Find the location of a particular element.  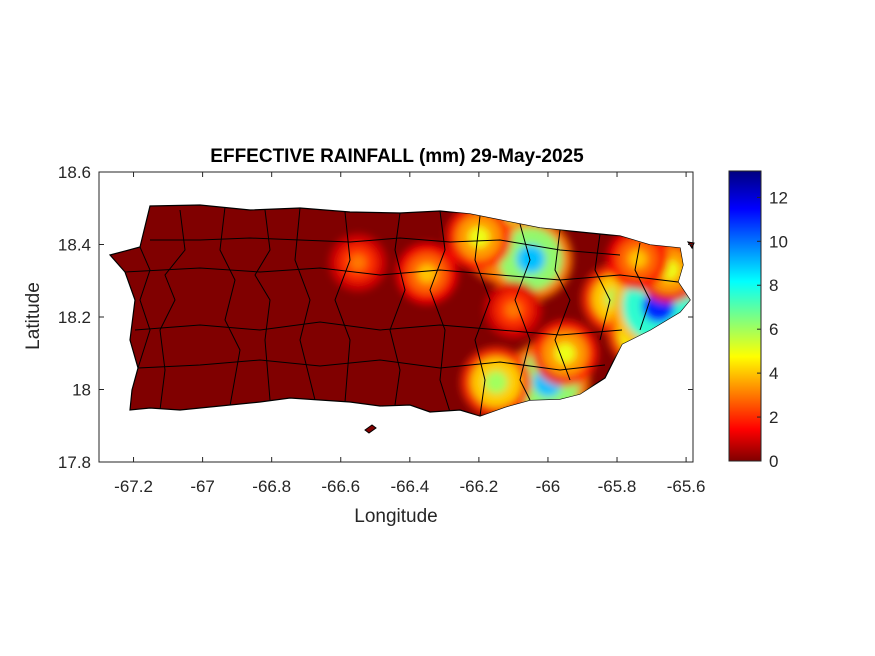

y-tick-label: 18.4 is located at coordinates (74, 245).